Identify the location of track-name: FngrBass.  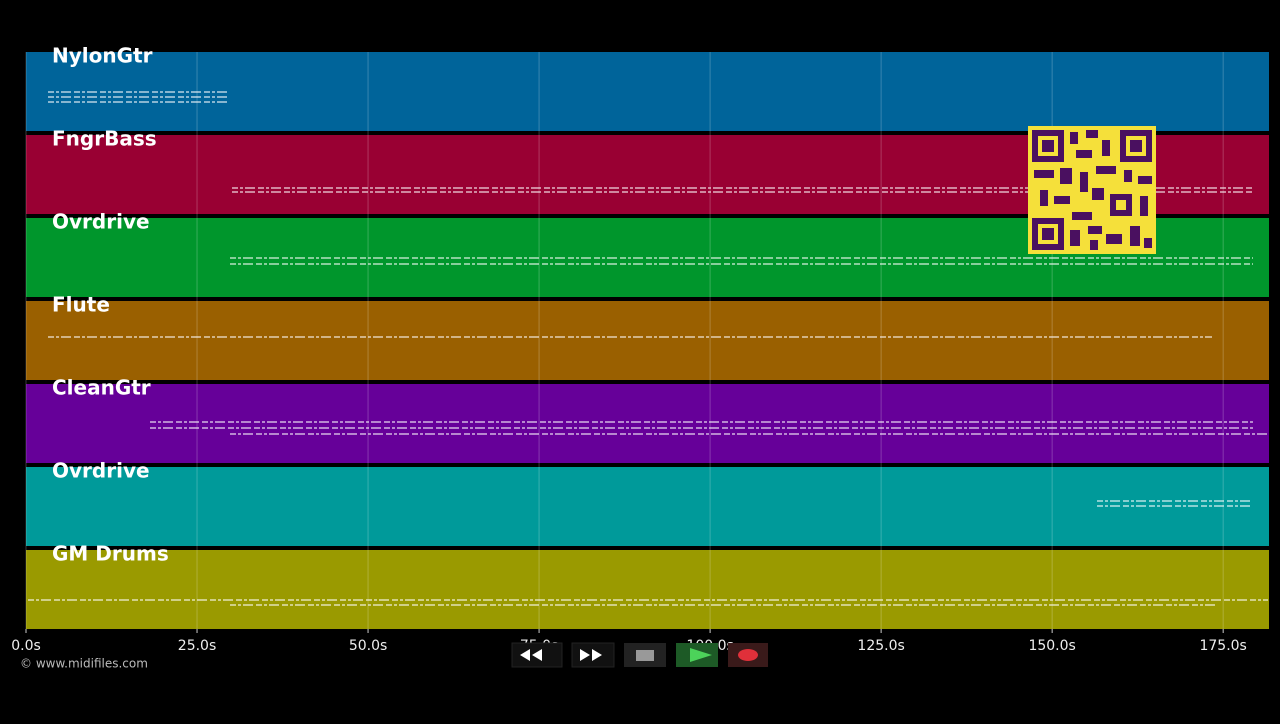
(104, 139).